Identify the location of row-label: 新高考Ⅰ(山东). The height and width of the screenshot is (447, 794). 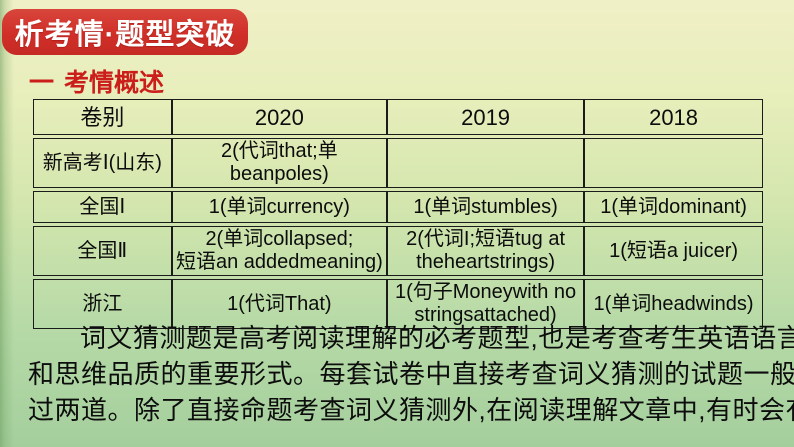
(102, 163).